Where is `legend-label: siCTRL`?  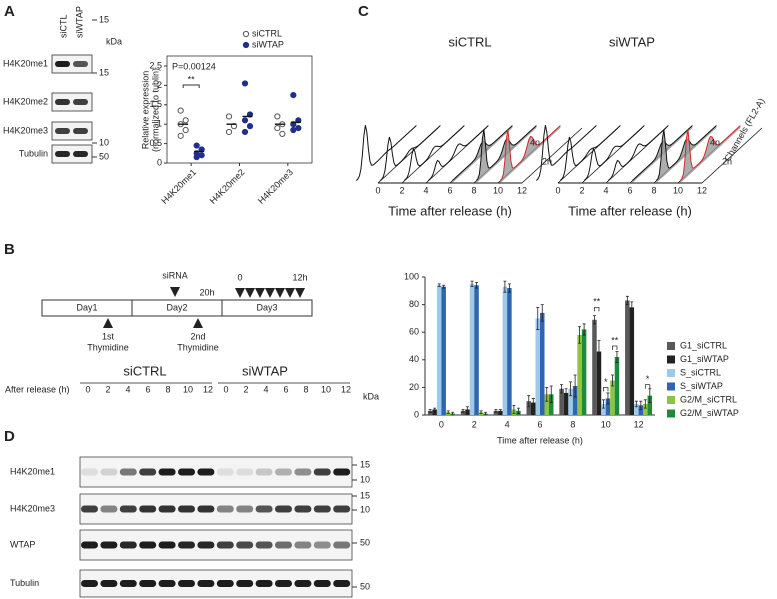
legend-label: siCTRL is located at coordinates (267, 33).